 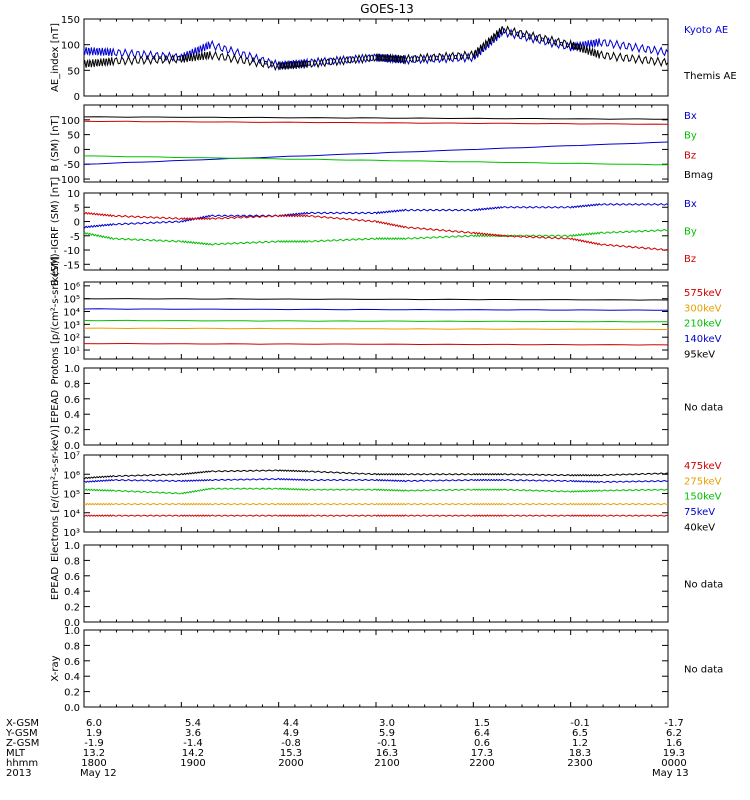 I want to click on legend-entry: Bx, so click(x=690, y=204).